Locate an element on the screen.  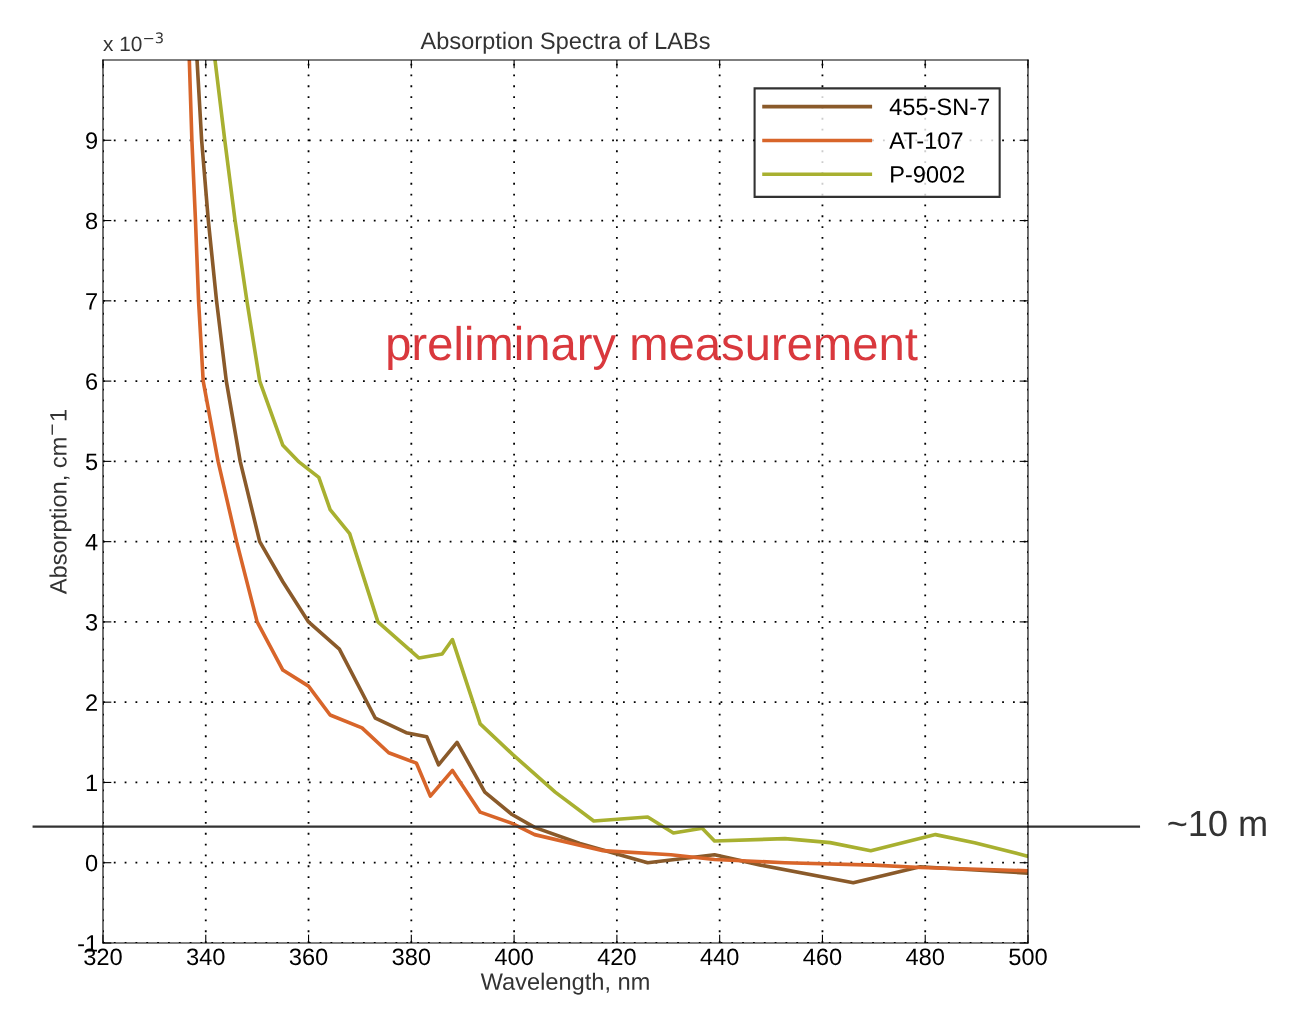
x-tick-label: 480 is located at coordinates (925, 957).